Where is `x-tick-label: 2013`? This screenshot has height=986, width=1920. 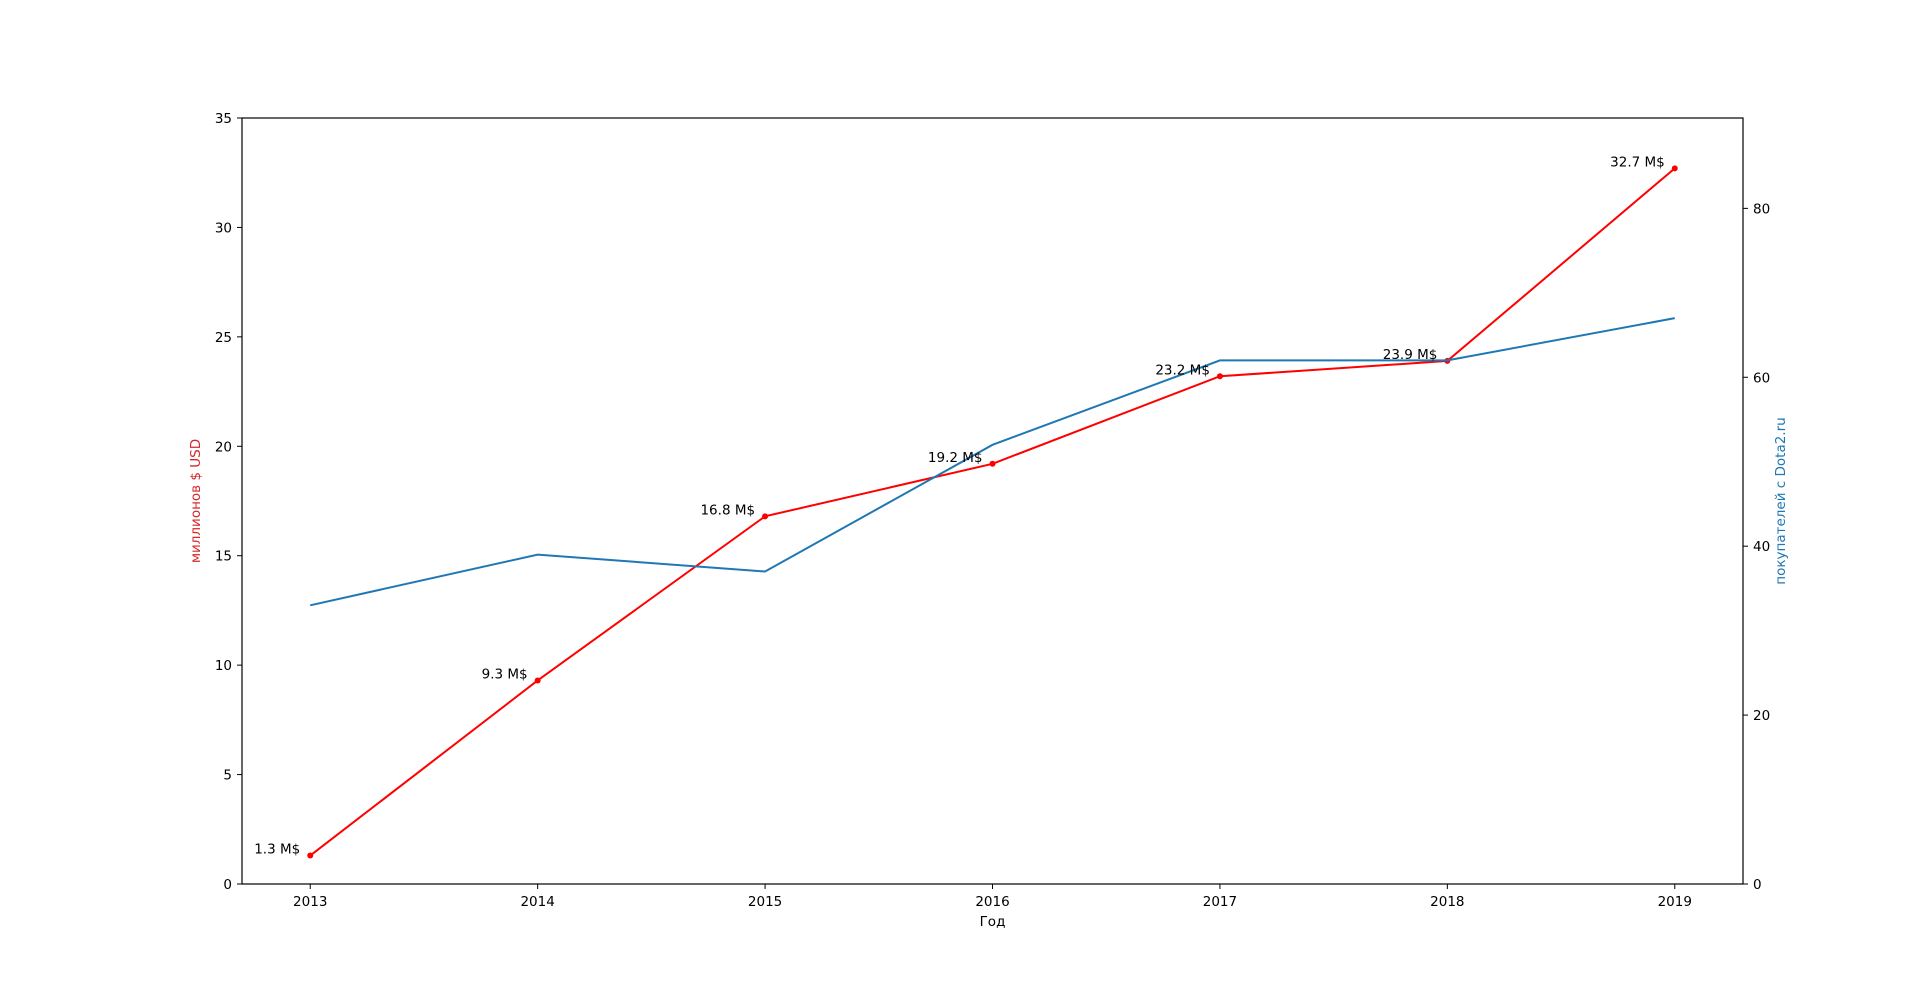 x-tick-label: 2013 is located at coordinates (310, 902).